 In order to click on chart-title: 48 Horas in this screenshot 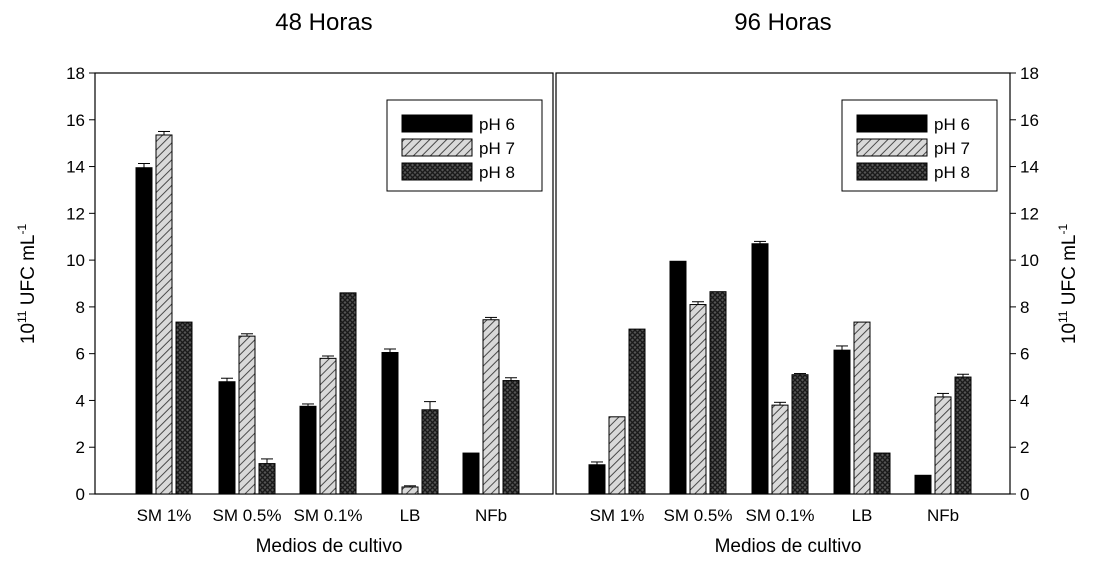, I will do `click(323, 22)`.